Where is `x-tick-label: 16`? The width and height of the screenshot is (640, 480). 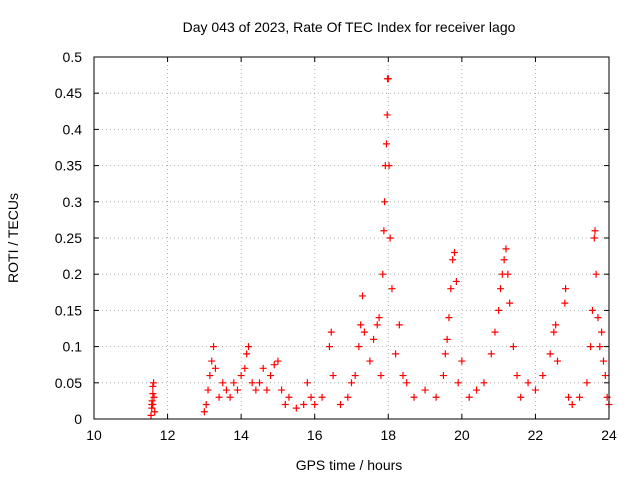
x-tick-label: 16 is located at coordinates (315, 435).